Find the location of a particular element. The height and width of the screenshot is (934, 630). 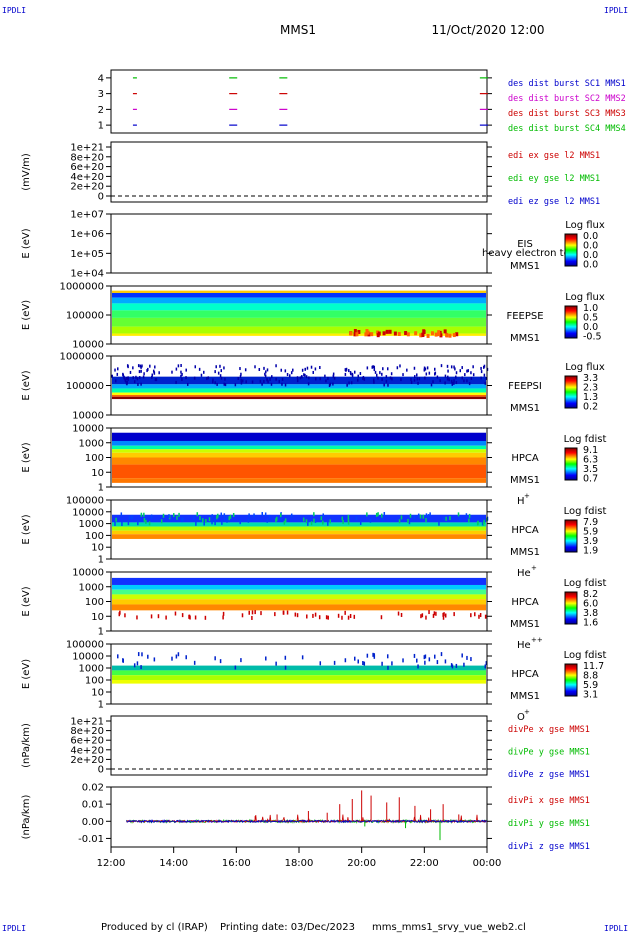

colorbar-tick-feepse-2: 0.0 is located at coordinates (590, 327).